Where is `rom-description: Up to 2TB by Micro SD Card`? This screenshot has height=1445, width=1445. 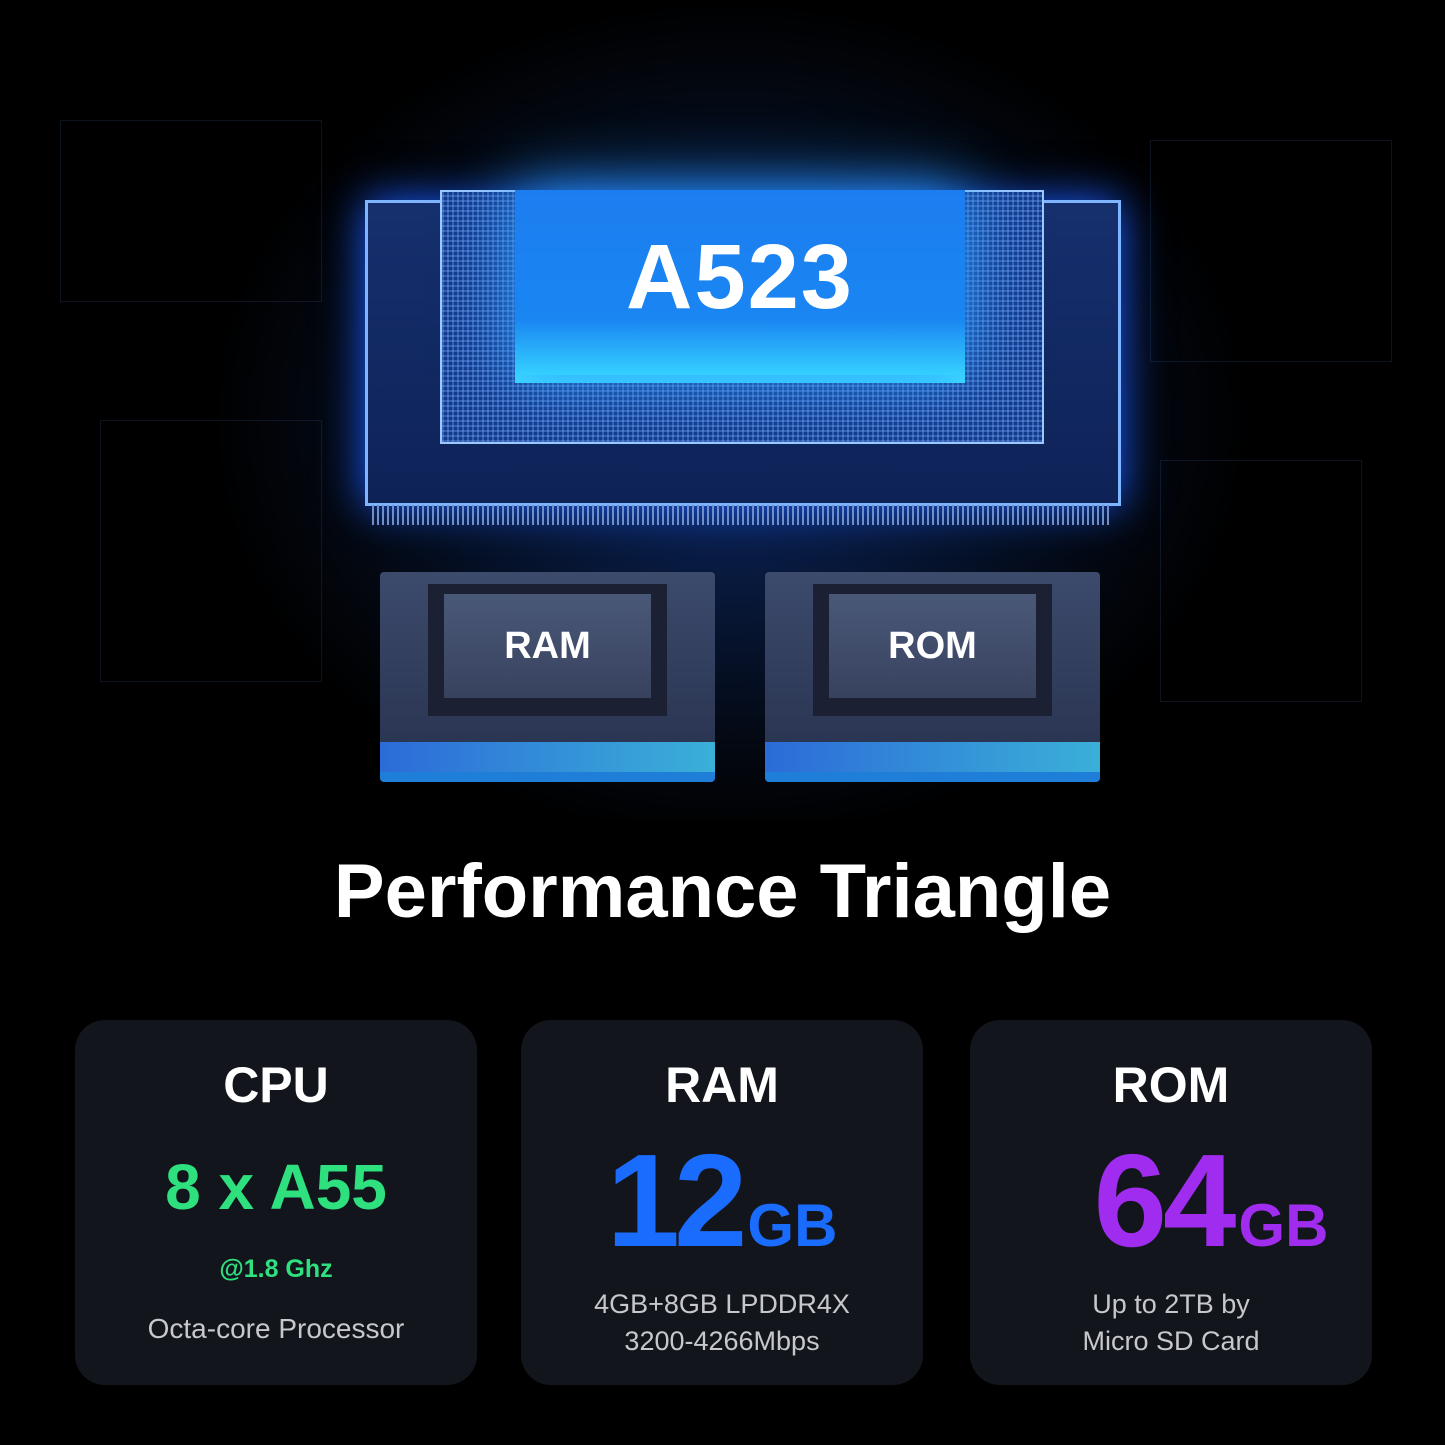
rom-description: Up to 2TB by Micro SD Card is located at coordinates (1171, 1323).